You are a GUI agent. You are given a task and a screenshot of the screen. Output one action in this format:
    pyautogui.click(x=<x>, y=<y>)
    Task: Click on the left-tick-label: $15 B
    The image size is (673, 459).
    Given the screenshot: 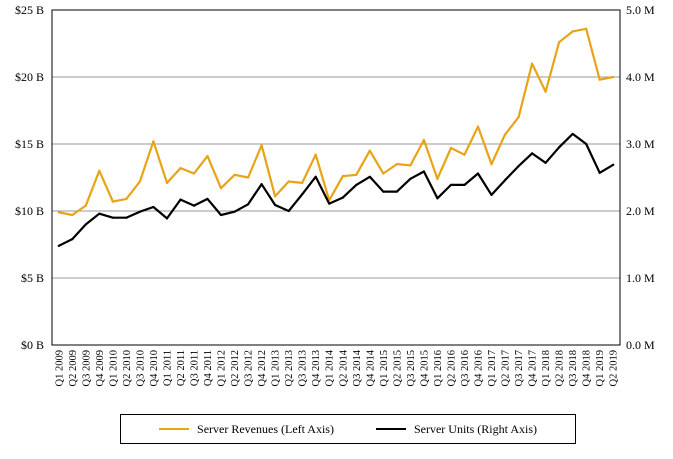 What is the action you would take?
    pyautogui.click(x=29, y=144)
    